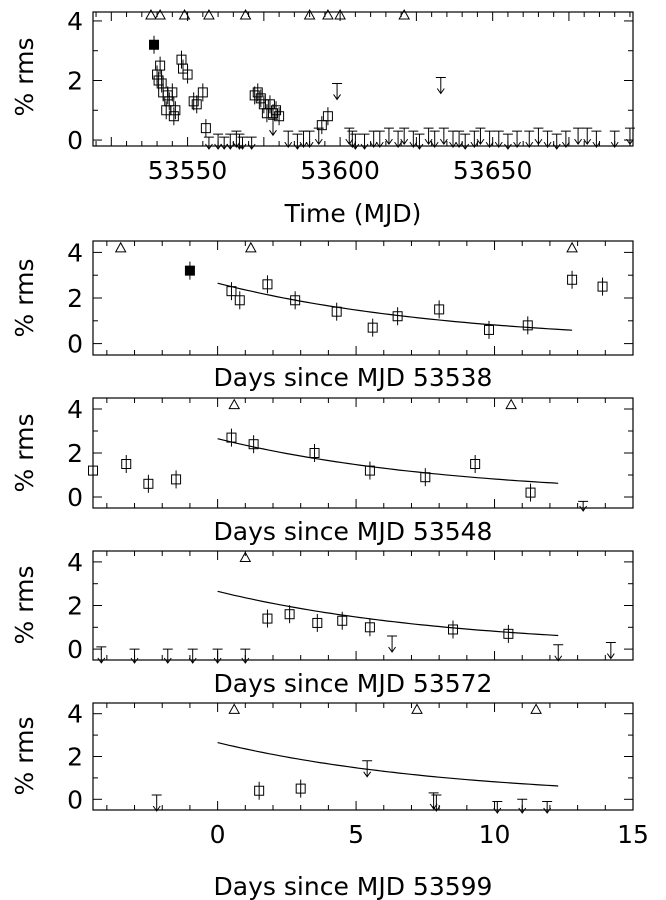 This screenshot has height=900, width=666. I want to click on x-axis-label: Days since MJD 53599, so click(353, 886).